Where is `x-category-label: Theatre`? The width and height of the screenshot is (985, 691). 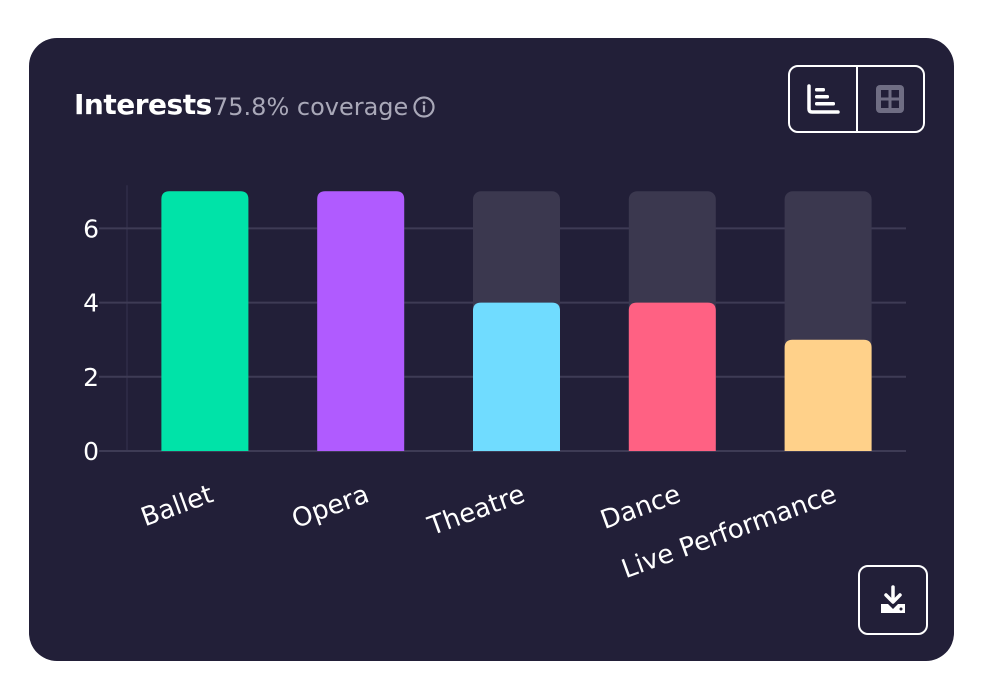
x-category-label: Theatre is located at coordinates (476, 510).